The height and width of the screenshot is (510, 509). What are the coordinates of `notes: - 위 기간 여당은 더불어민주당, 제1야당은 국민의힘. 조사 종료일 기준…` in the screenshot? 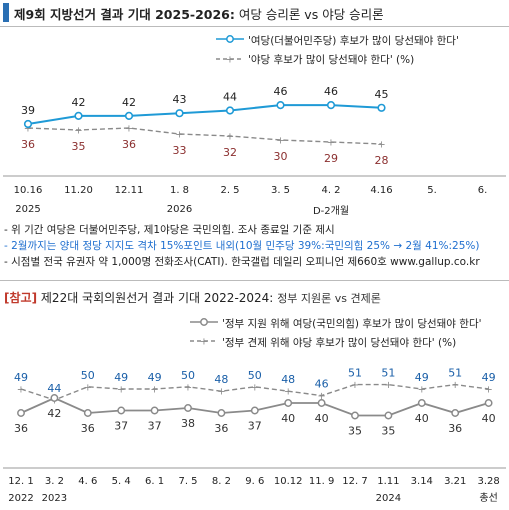 It's located at (242, 246).